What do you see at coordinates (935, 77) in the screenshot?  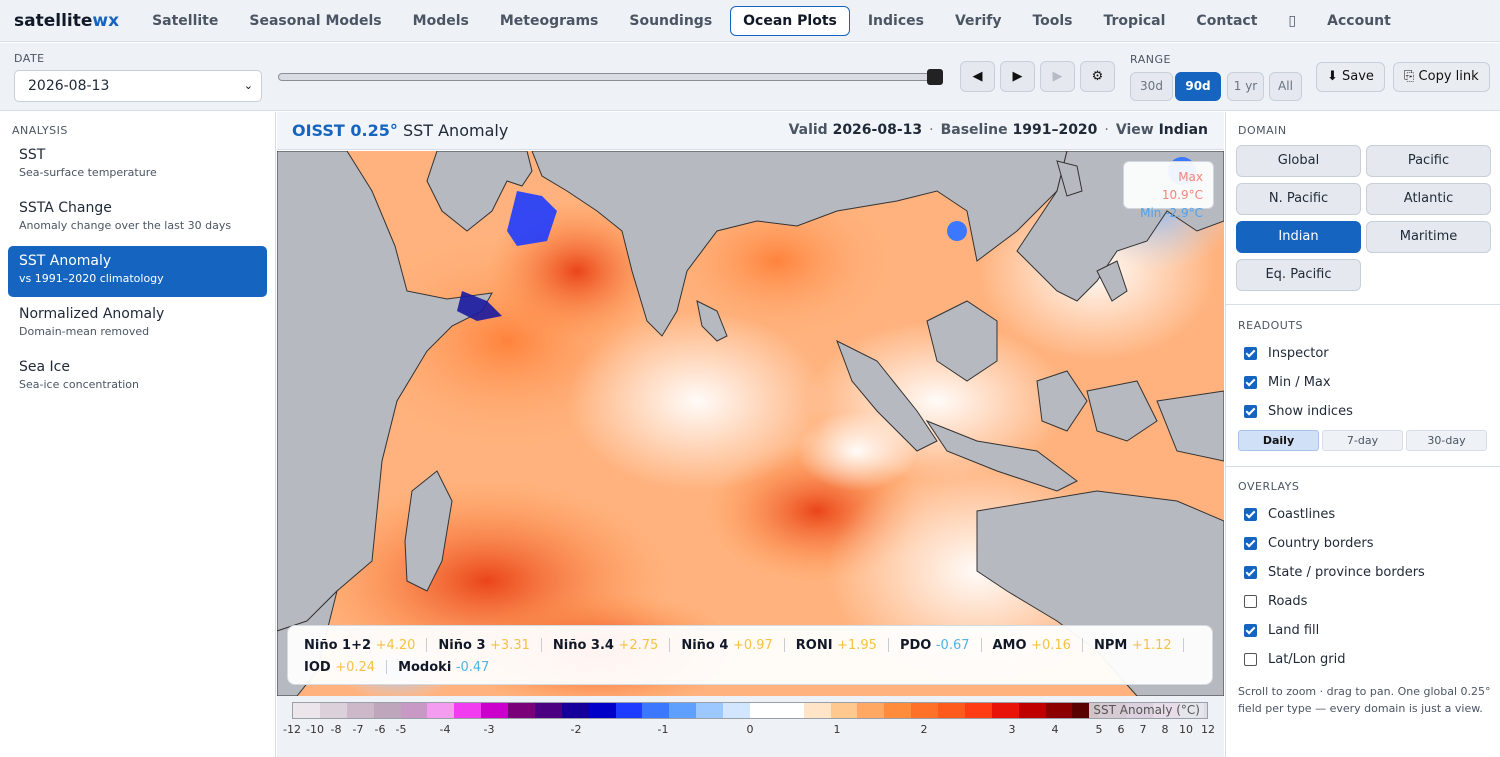 I see `date-slider-handle` at bounding box center [935, 77].